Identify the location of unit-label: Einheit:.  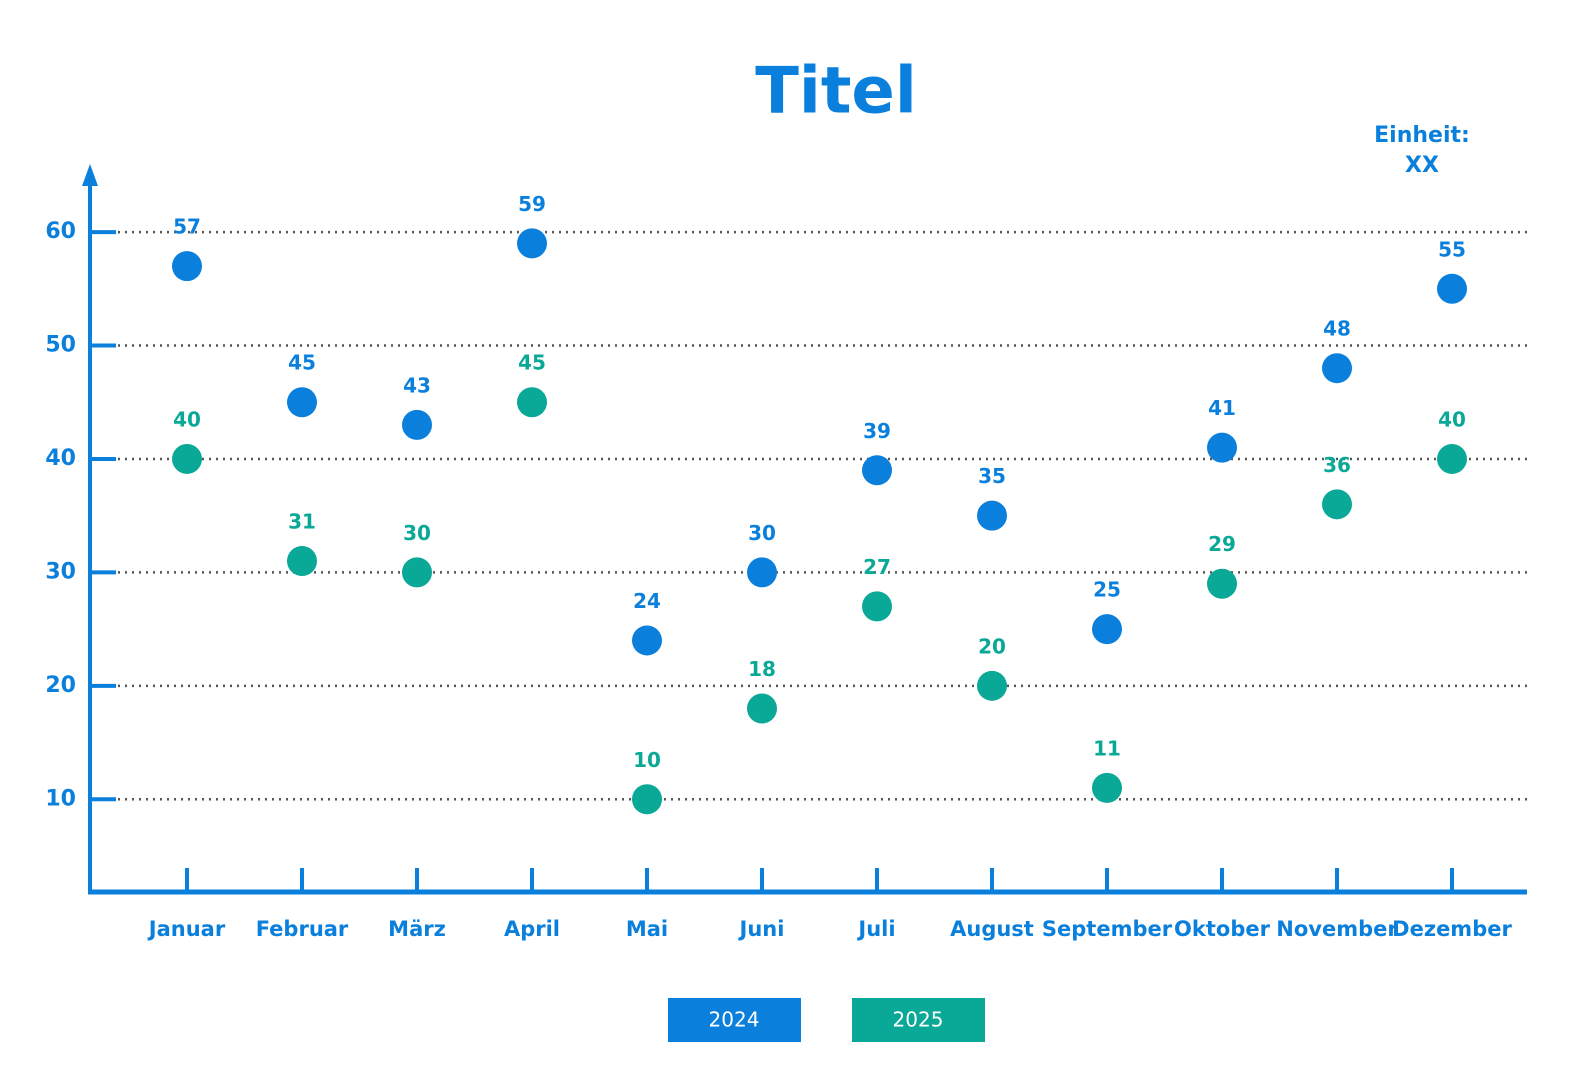
(1422, 135).